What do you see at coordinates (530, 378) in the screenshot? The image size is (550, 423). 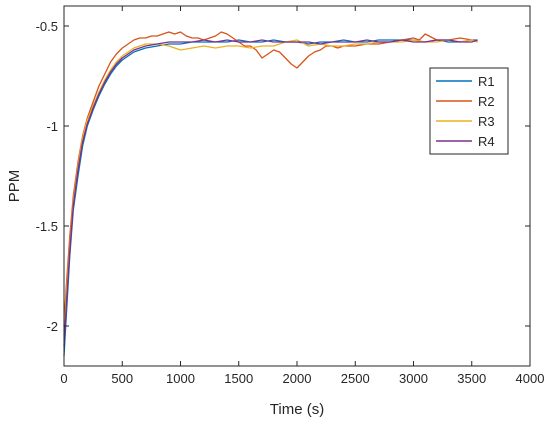 I see `x-tick-label: 4000` at bounding box center [530, 378].